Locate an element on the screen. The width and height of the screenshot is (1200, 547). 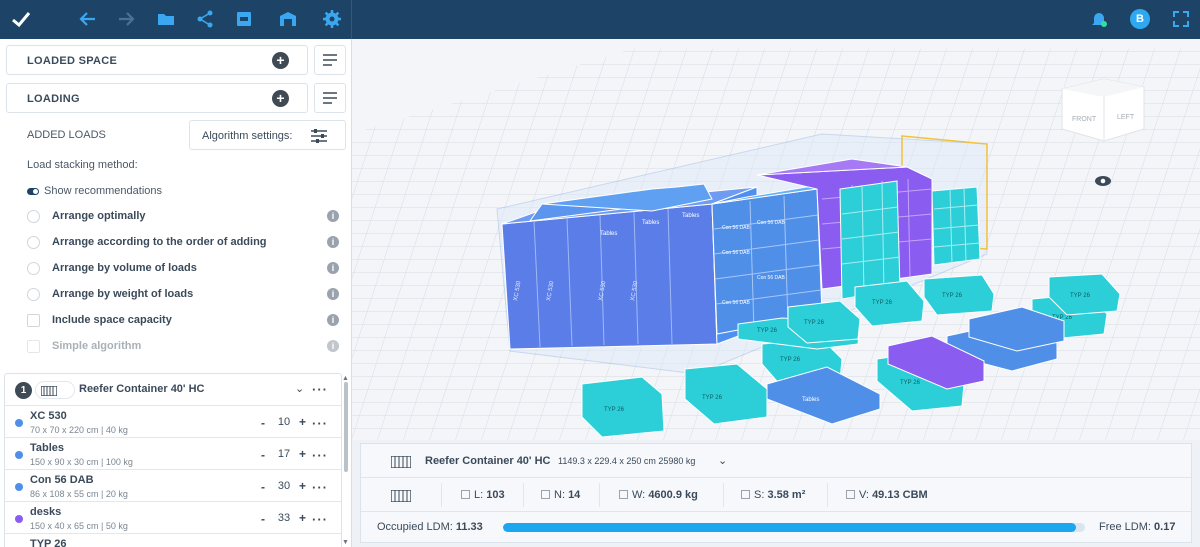
settings-gear-icon is located at coordinates (332, 19).